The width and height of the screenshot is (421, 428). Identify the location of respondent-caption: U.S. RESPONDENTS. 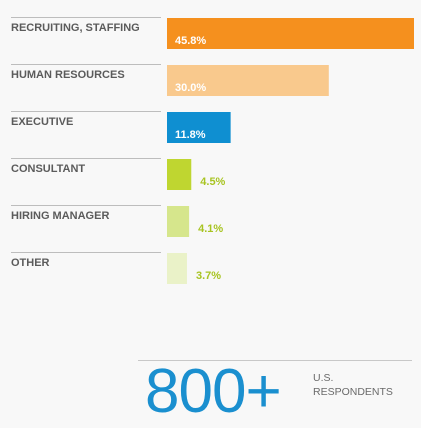
(353, 385).